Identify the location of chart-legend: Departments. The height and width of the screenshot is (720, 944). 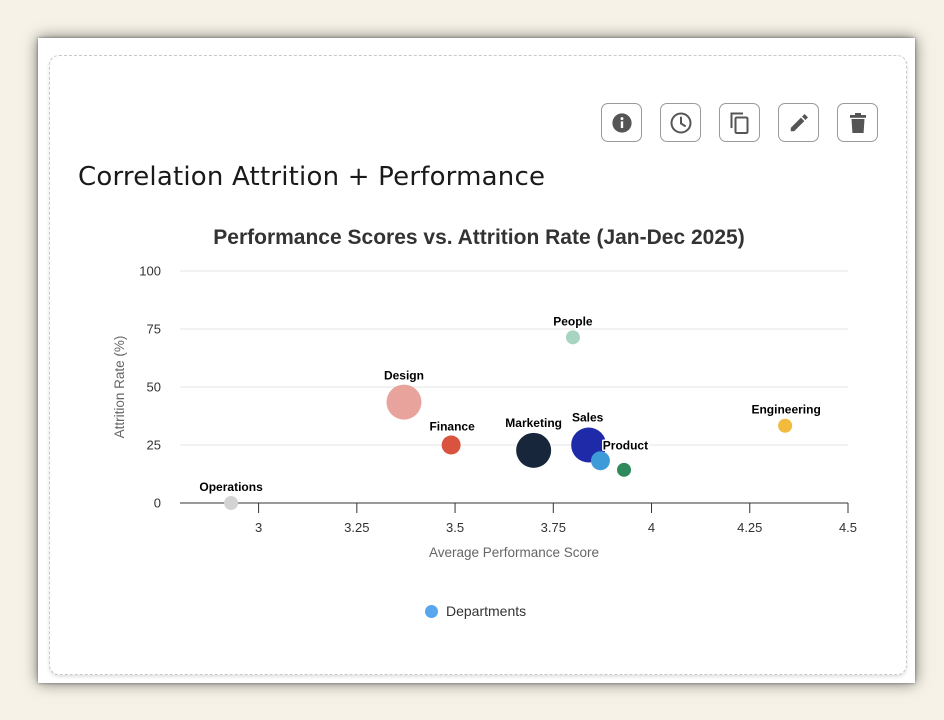
(475, 611).